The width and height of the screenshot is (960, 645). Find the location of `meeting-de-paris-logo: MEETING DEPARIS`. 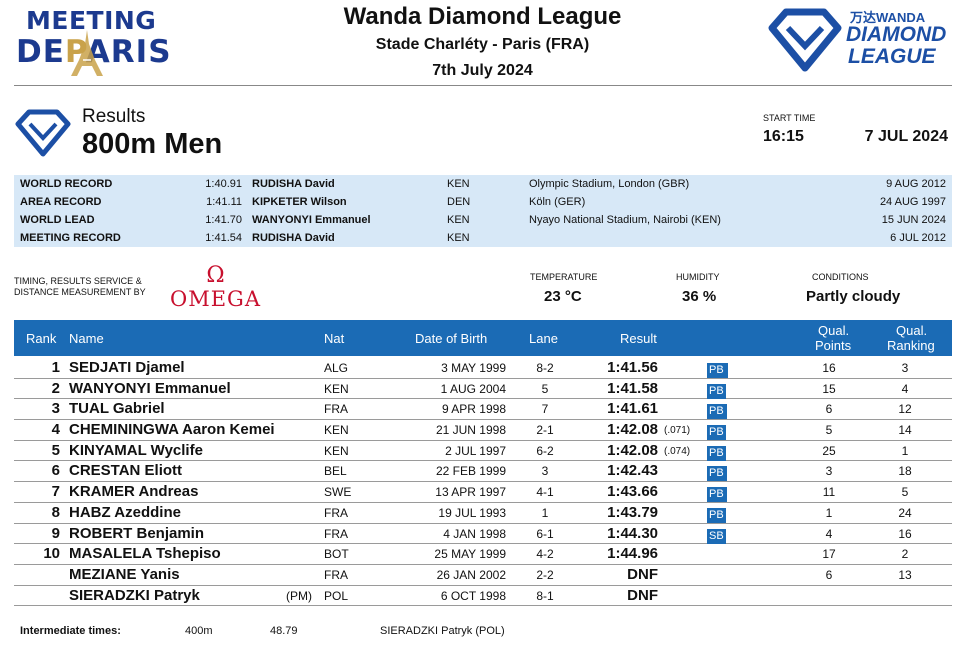

meeting-de-paris-logo: MEETING DEPARIS is located at coordinates (94, 40).